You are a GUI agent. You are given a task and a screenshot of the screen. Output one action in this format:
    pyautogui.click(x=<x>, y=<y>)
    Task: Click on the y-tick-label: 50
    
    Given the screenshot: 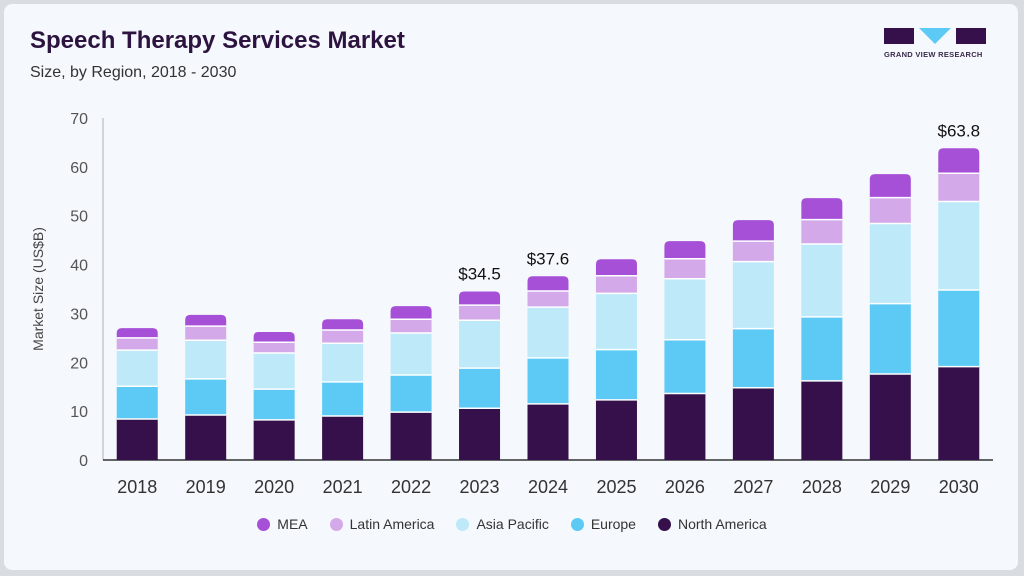 What is the action you would take?
    pyautogui.click(x=79, y=217)
    